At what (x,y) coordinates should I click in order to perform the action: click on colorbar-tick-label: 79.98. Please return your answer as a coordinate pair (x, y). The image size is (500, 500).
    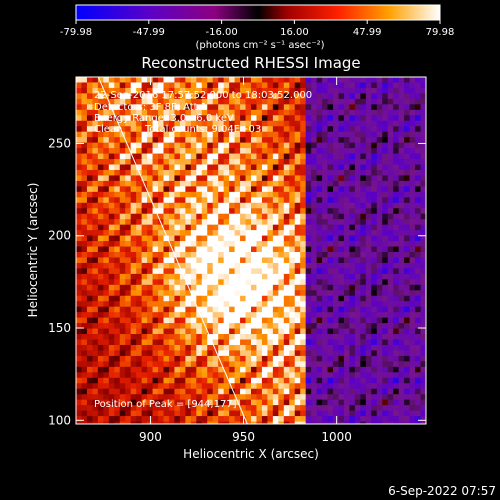
    Looking at the image, I should click on (440, 32).